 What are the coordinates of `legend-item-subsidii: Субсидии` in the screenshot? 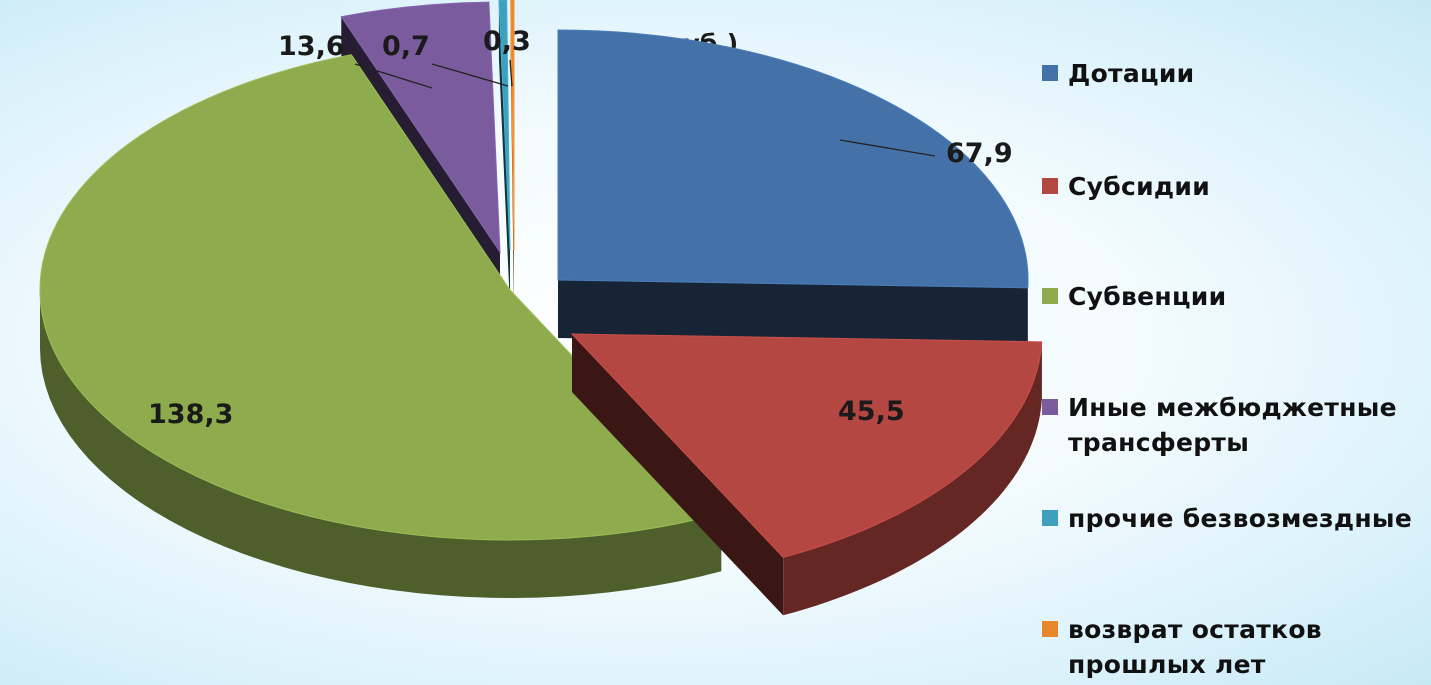 It's located at (1126, 186).